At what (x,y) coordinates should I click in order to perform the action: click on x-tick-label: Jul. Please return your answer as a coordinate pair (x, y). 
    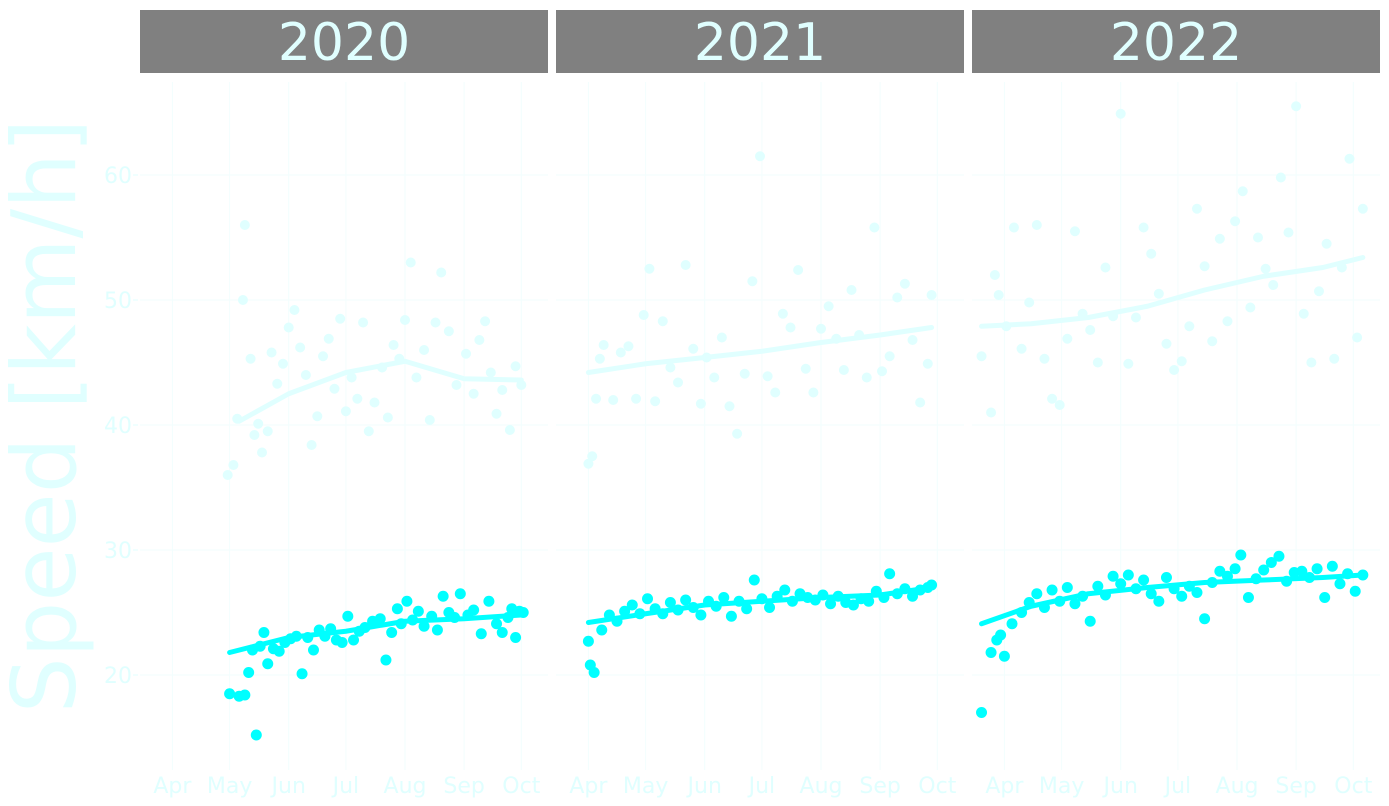
    Looking at the image, I should click on (1177, 786).